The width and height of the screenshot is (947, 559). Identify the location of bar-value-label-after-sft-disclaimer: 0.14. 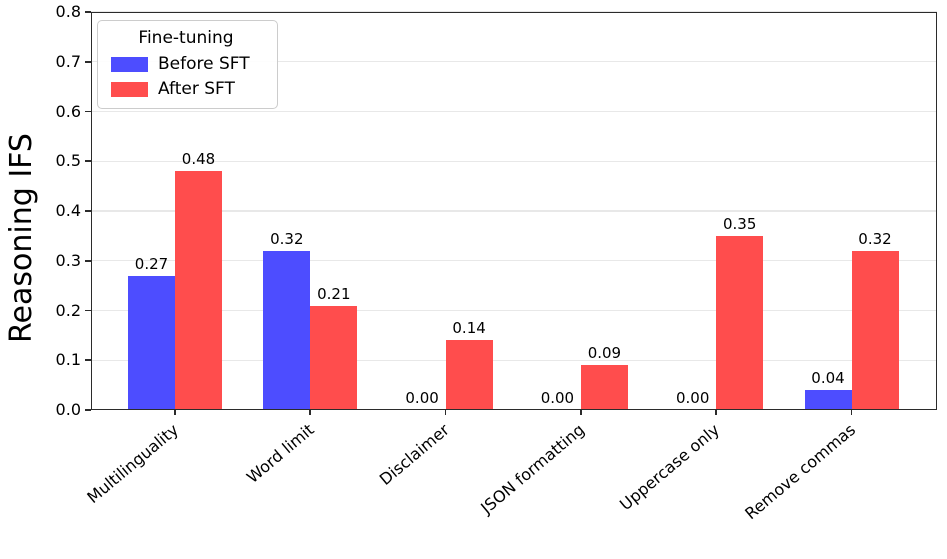
(469, 328).